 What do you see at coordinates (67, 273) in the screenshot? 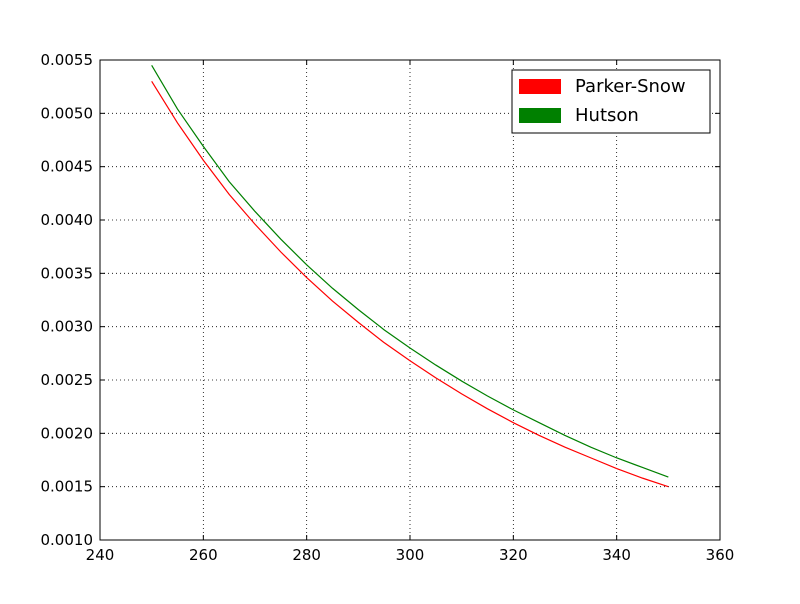
I see `y-tick-label: 0.0035` at bounding box center [67, 273].